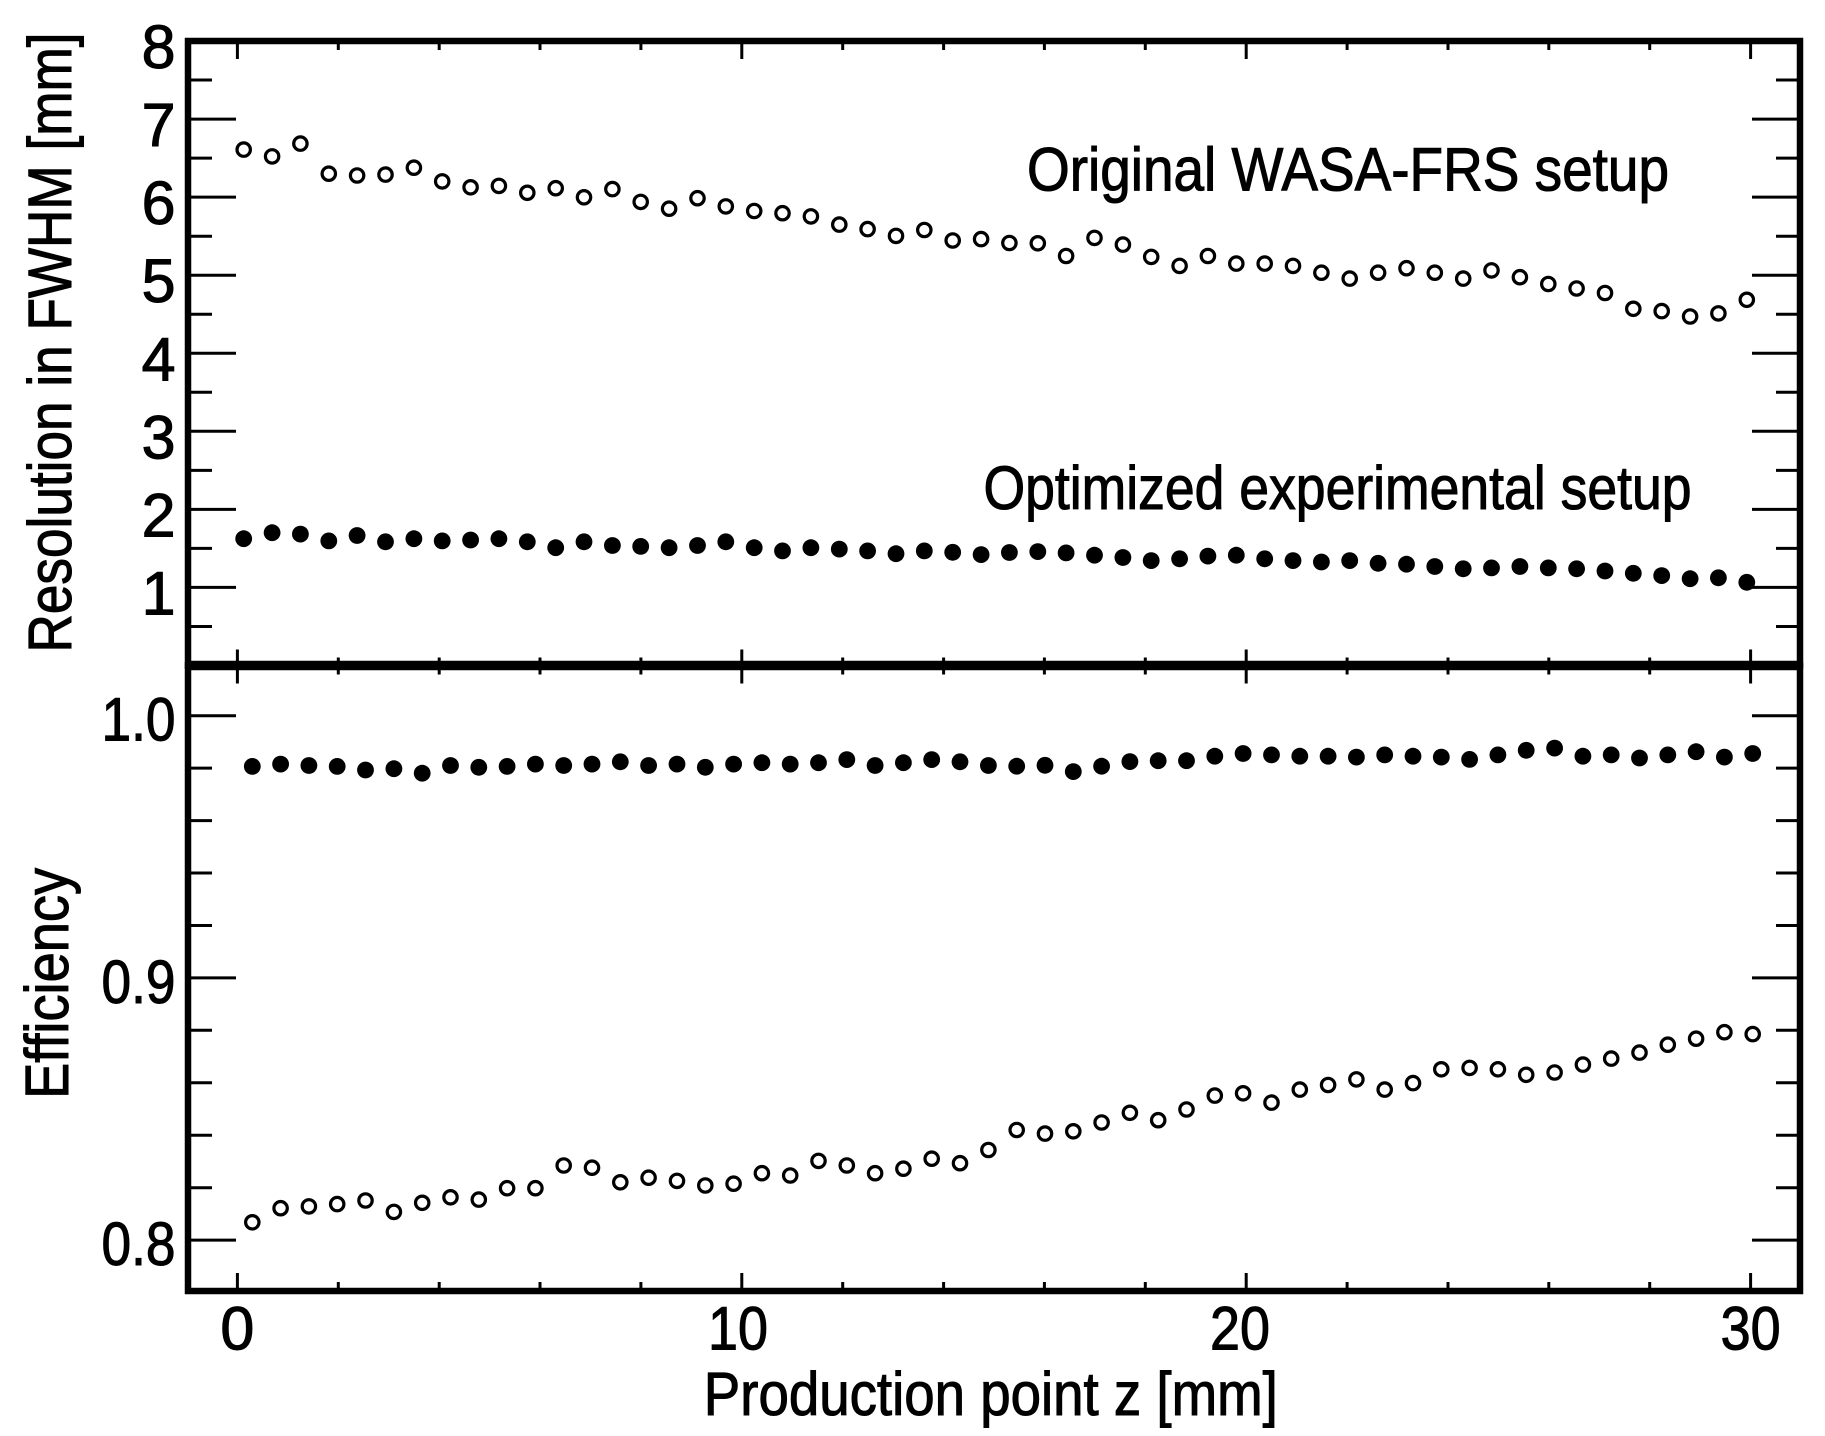 The height and width of the screenshot is (1436, 1825). Describe the element at coordinates (159, 515) in the screenshot. I see `svg-text: 2` at that location.